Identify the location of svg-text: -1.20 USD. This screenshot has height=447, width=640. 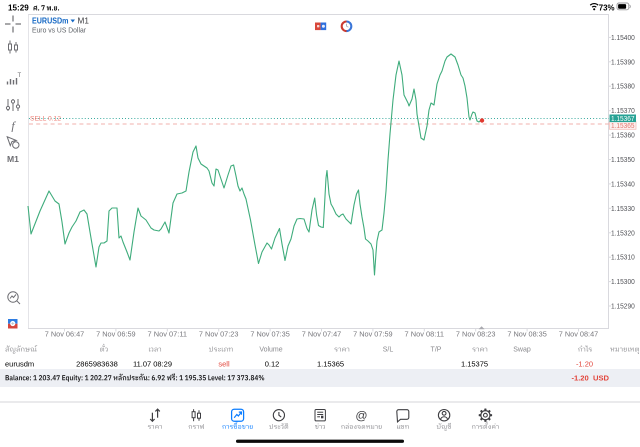
(590, 378).